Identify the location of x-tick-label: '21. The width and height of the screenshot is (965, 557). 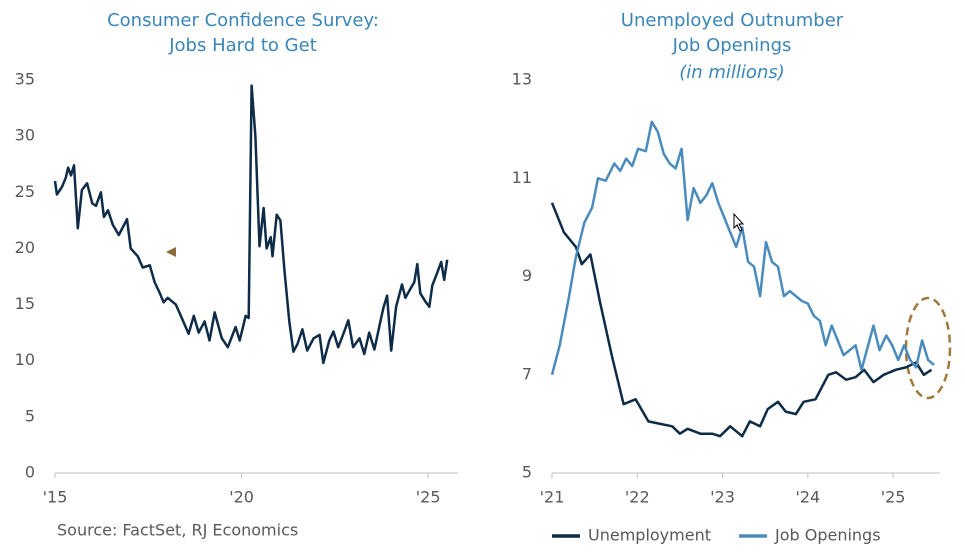
(552, 497).